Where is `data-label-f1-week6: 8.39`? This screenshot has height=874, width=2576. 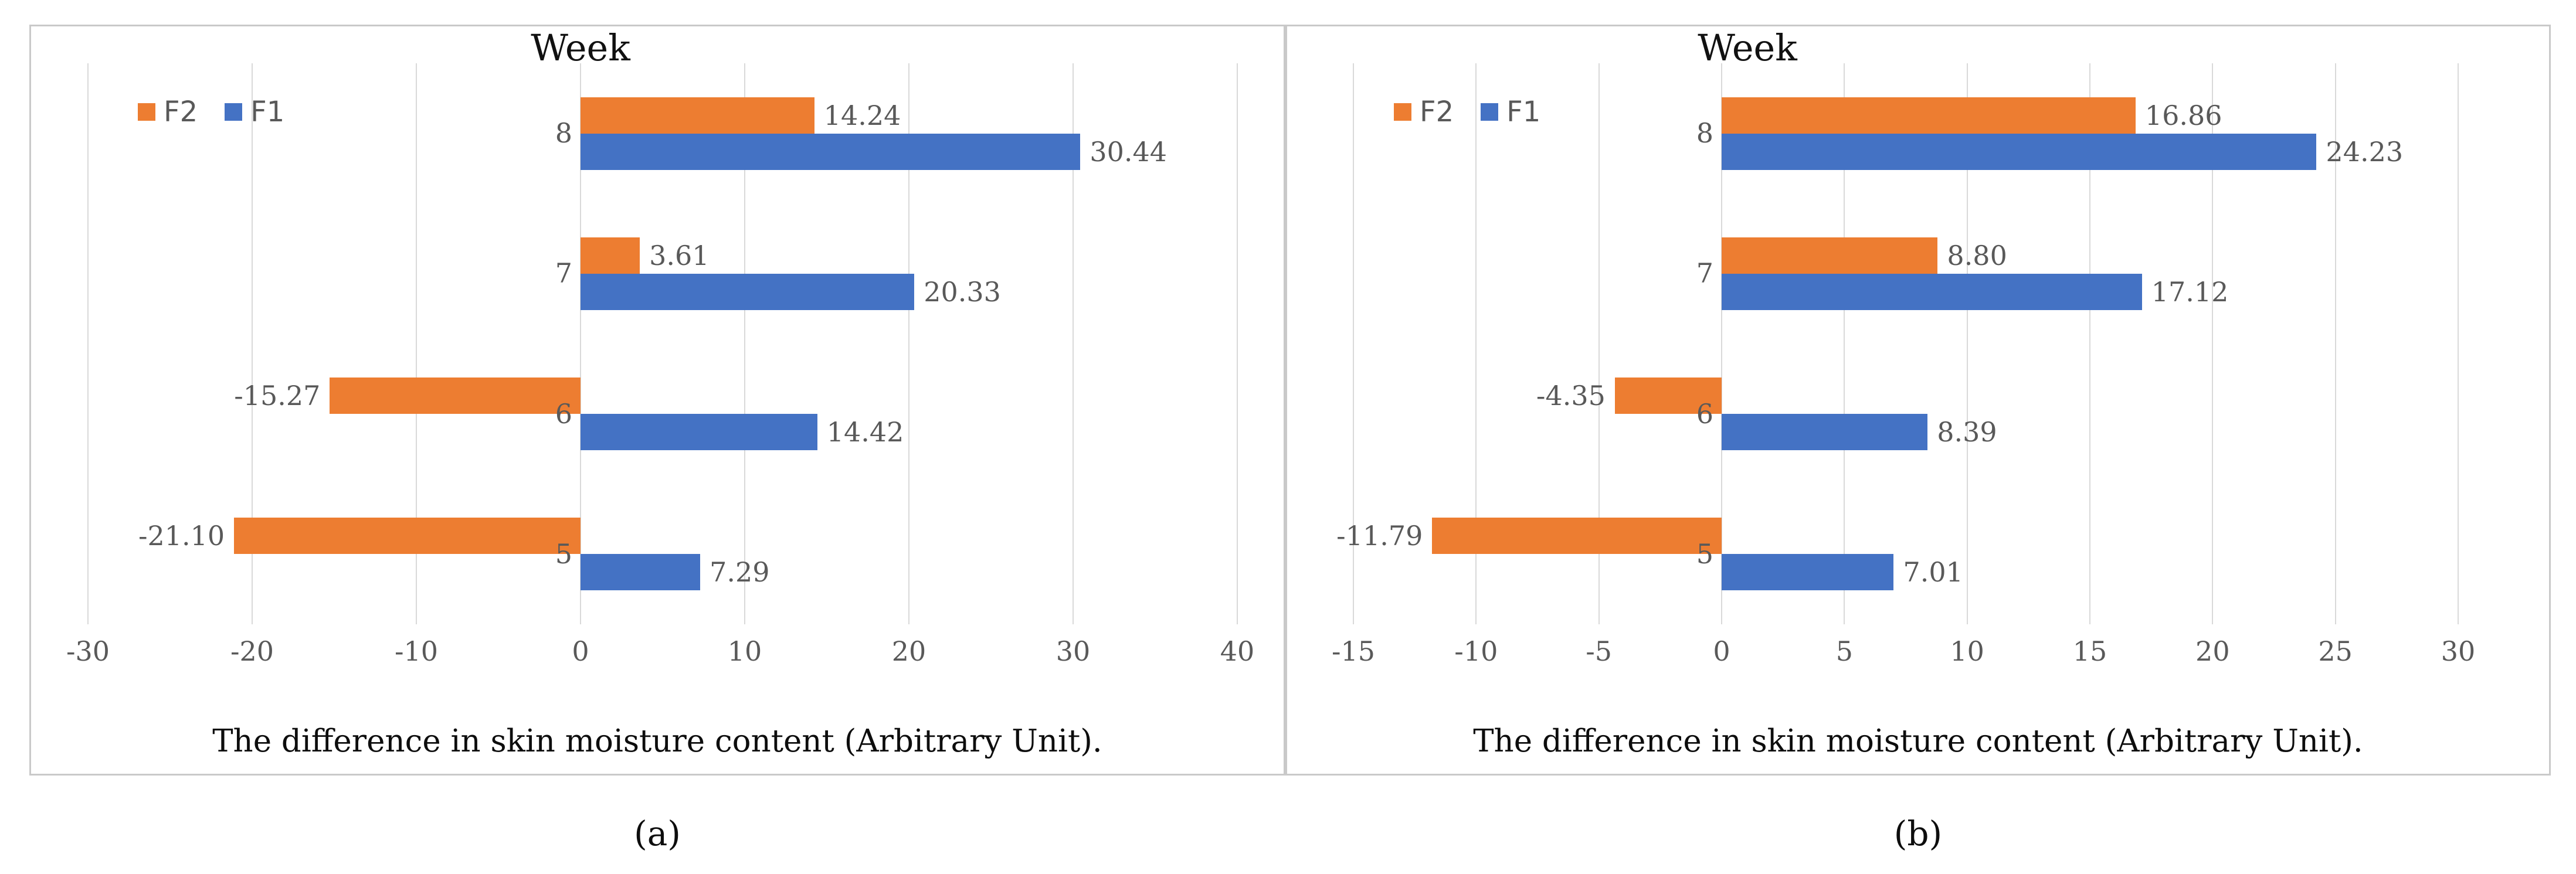
data-label-f1-week6: 8.39 is located at coordinates (1967, 432).